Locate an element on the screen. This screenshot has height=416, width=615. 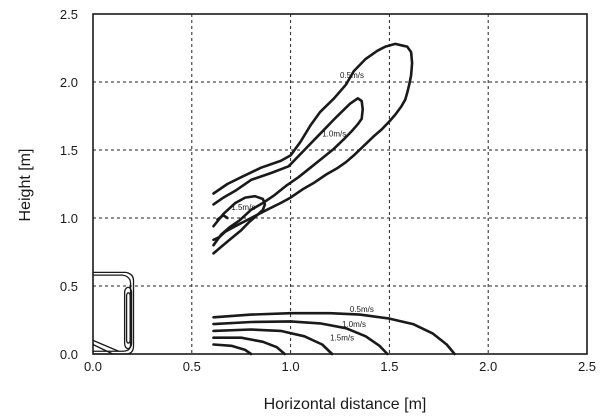
x-tick-label: 2.0 is located at coordinates (488, 366).